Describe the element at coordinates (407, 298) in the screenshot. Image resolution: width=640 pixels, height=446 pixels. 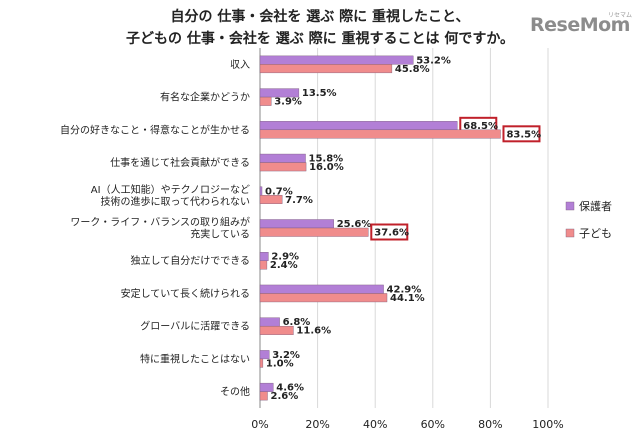
I see `data-label: 44.1%` at that location.